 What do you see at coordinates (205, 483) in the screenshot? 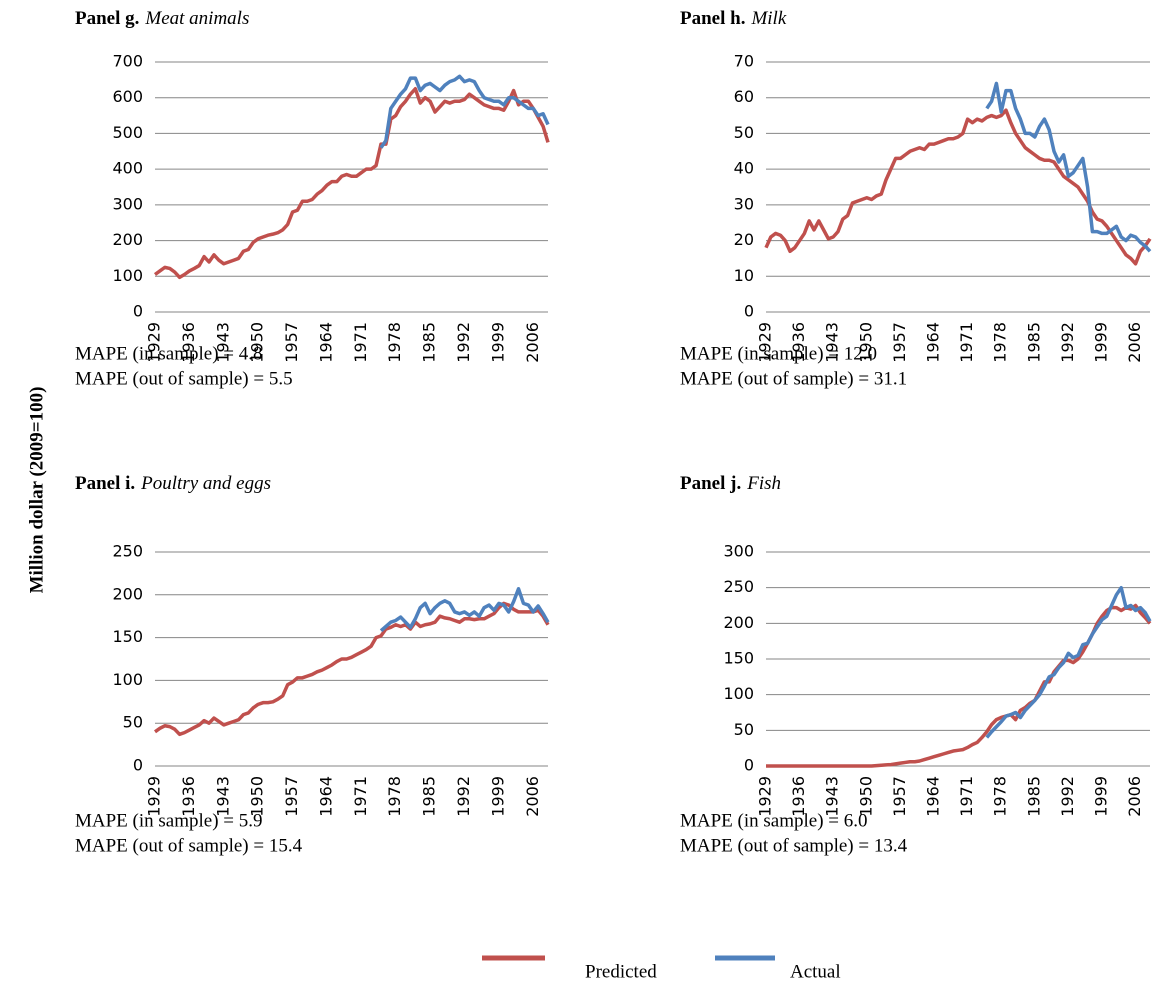
I see `panel-name: Poultry and eggs` at bounding box center [205, 483].